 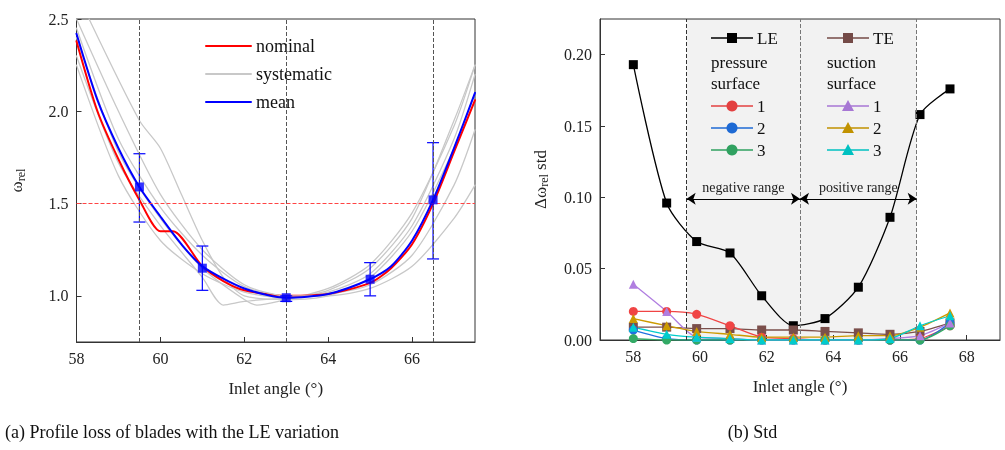 What do you see at coordinates (58, 19) in the screenshot?
I see `y-tick-label: 2.5` at bounding box center [58, 19].